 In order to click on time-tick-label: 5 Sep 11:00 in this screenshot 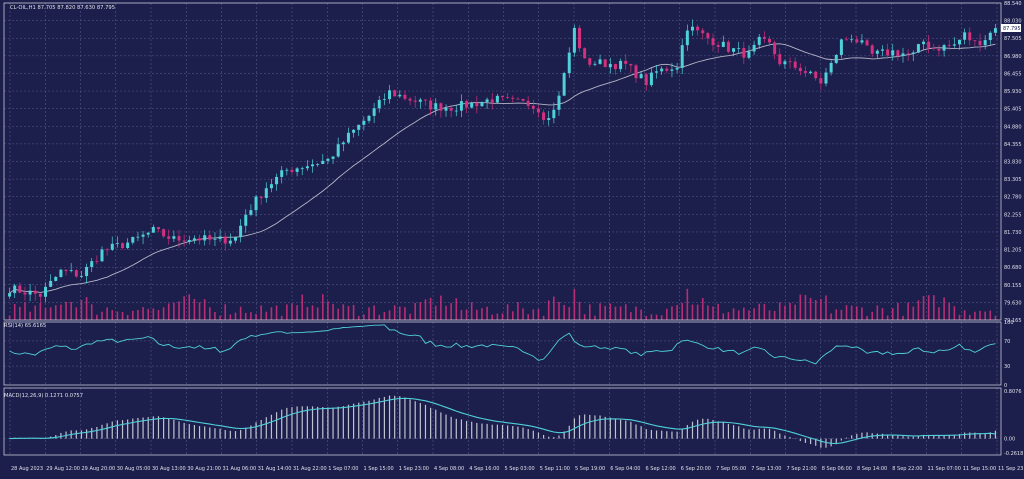, I will do `click(555, 469)`.